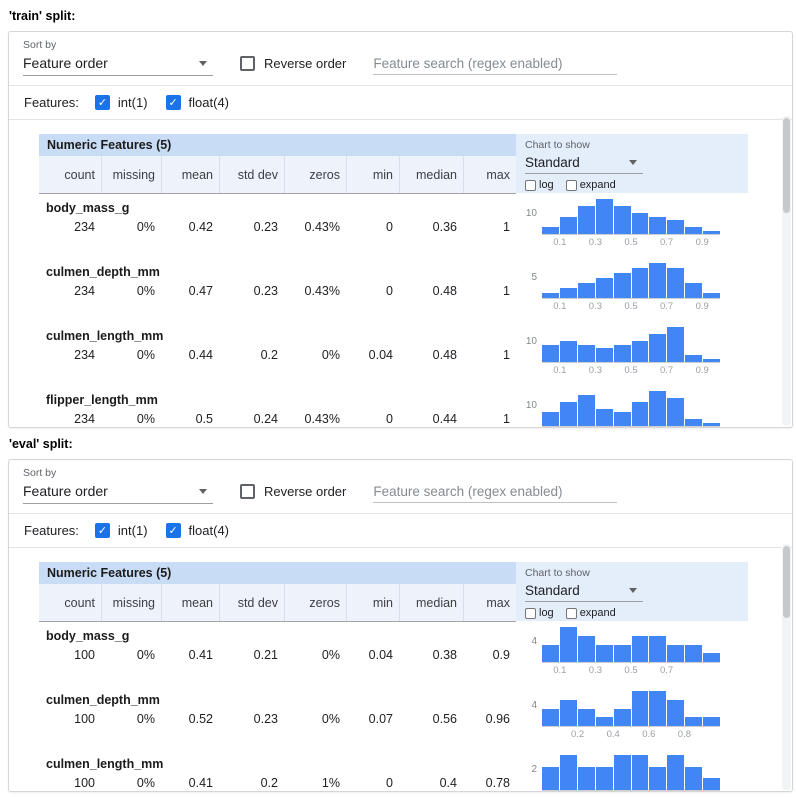 The width and height of the screenshot is (796, 797). What do you see at coordinates (448, 783) in the screenshot?
I see `value-median: 0.4` at bounding box center [448, 783].